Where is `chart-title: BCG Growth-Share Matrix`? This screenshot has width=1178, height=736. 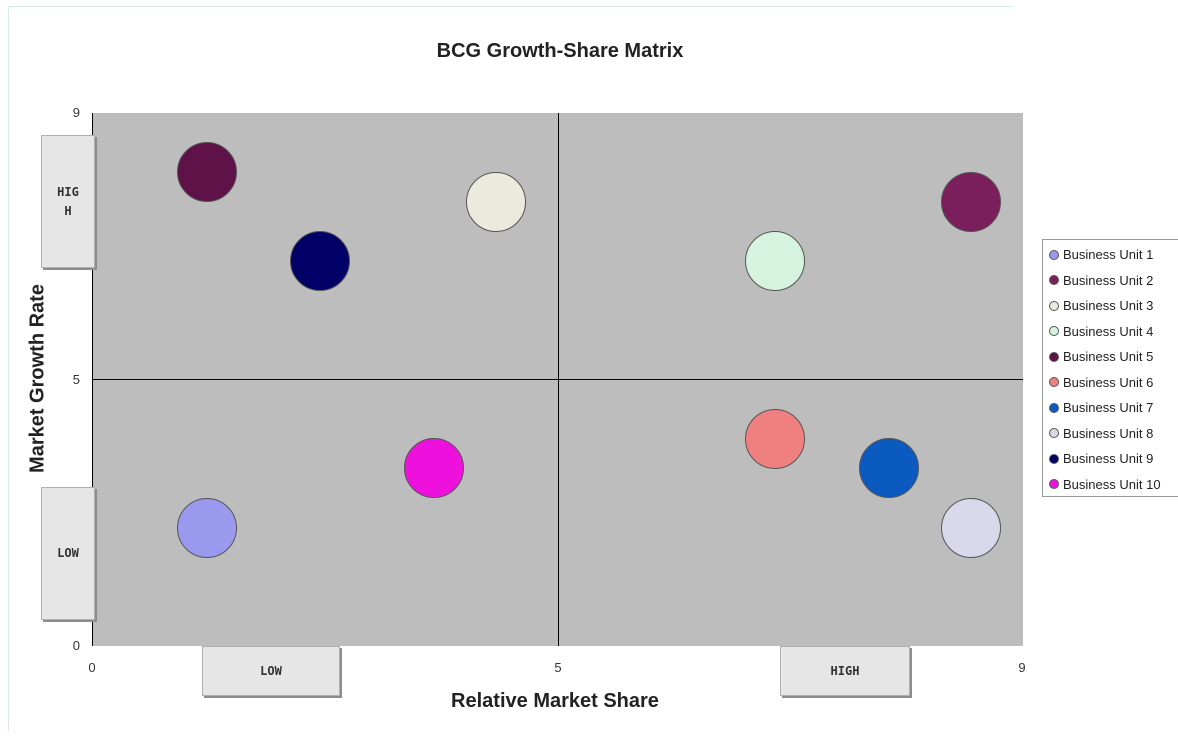 chart-title: BCG Growth-Share Matrix is located at coordinates (560, 51).